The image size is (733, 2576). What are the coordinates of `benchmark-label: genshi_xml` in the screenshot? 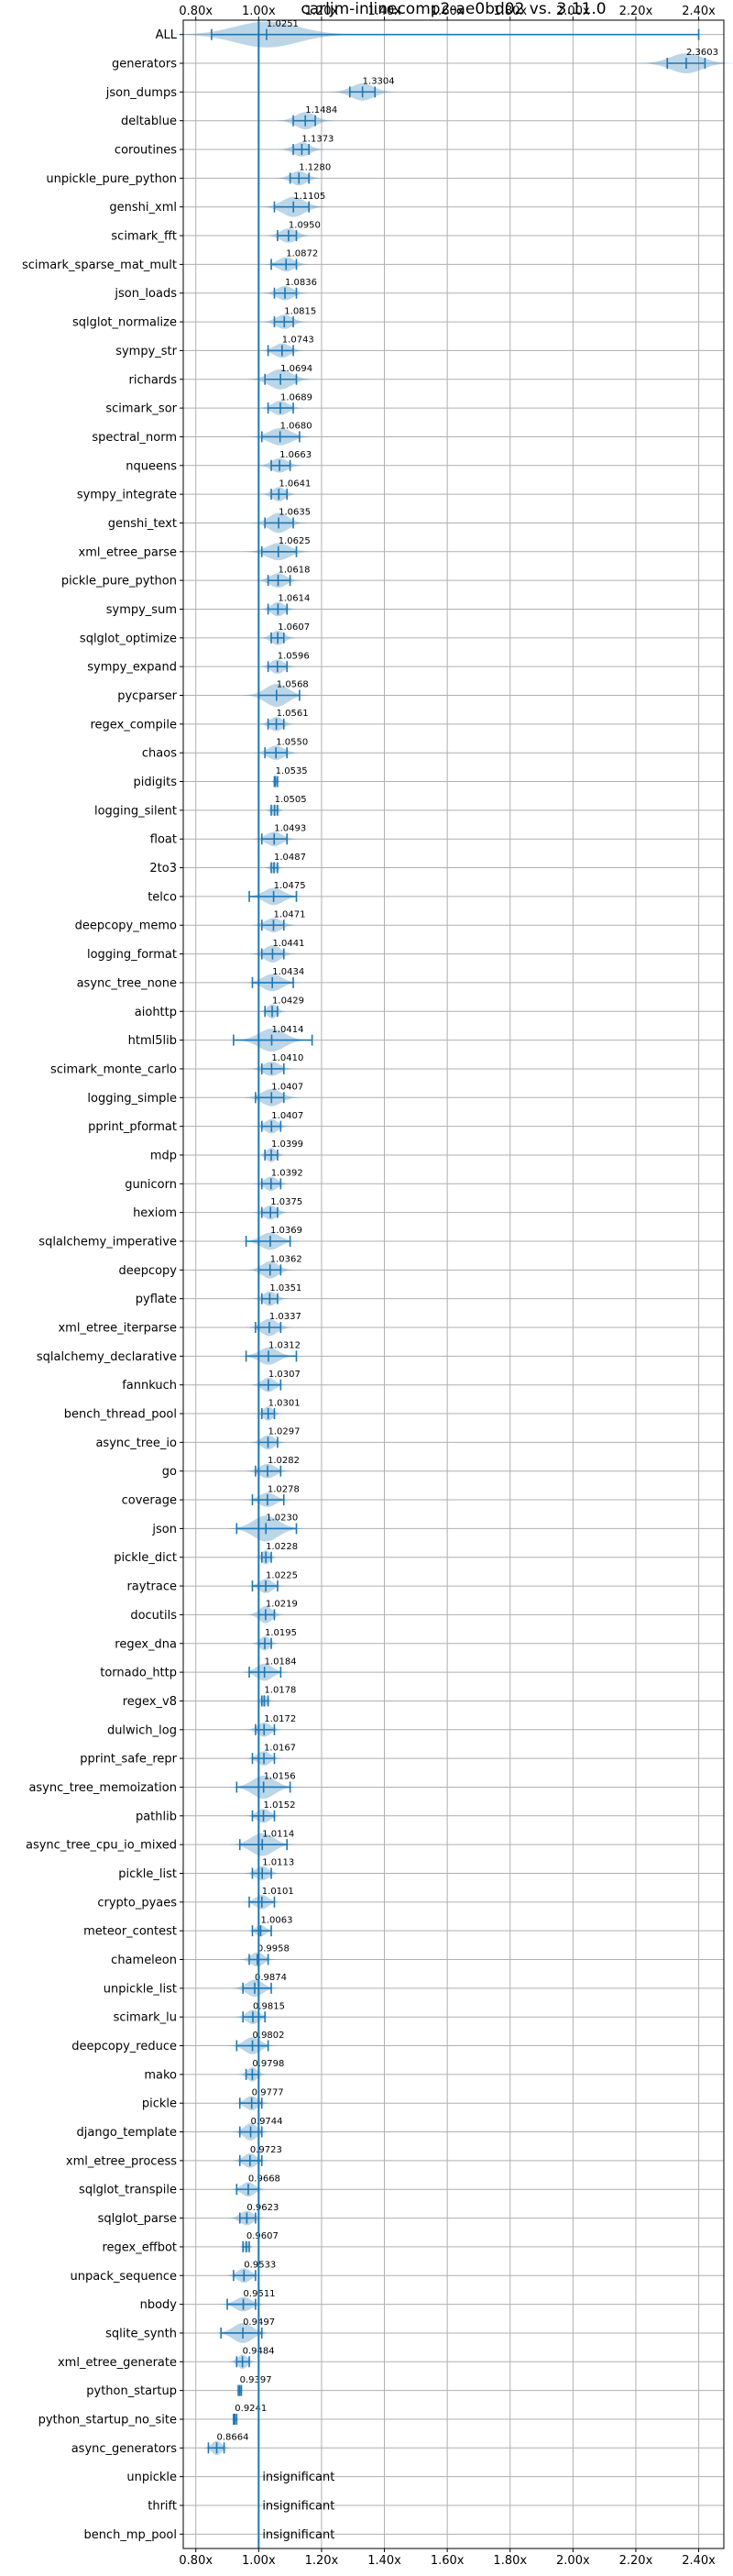 It's located at (143, 208).